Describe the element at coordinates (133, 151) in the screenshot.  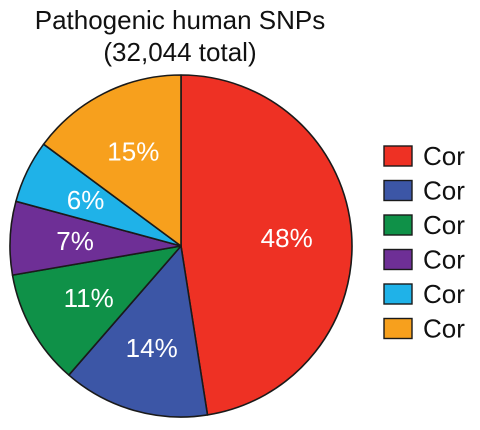
I see `pie-slice-label-6: 15%` at that location.